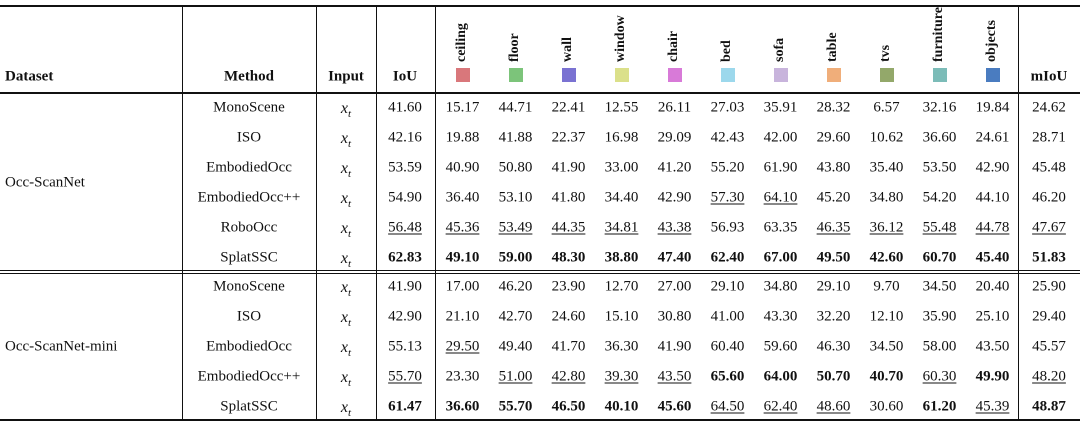 The height and width of the screenshot is (423, 1080). What do you see at coordinates (886, 227) in the screenshot?
I see `value-cell: 36.12` at bounding box center [886, 227].